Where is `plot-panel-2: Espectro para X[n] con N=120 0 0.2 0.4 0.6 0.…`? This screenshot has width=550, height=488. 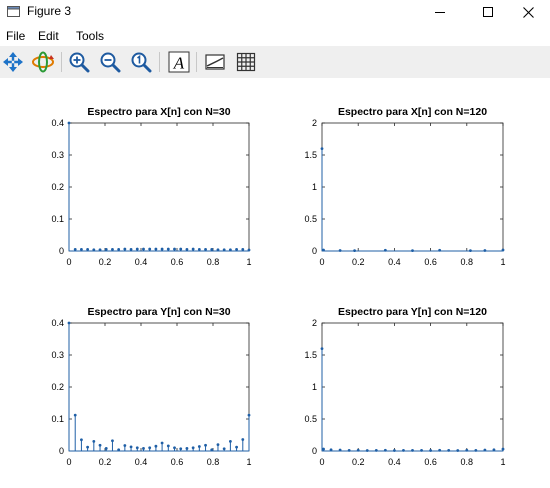
plot-panel-2: Espectro para X[n] con N=120 0 0.2 0.4 0.6 0.… is located at coordinates (404, 186).